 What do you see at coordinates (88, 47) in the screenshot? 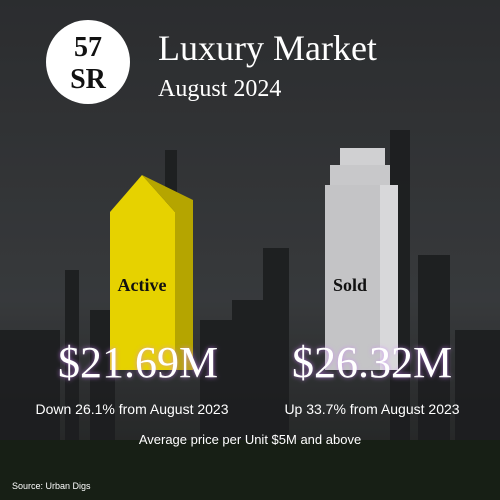
I see `logo-line1: 57` at bounding box center [88, 47].